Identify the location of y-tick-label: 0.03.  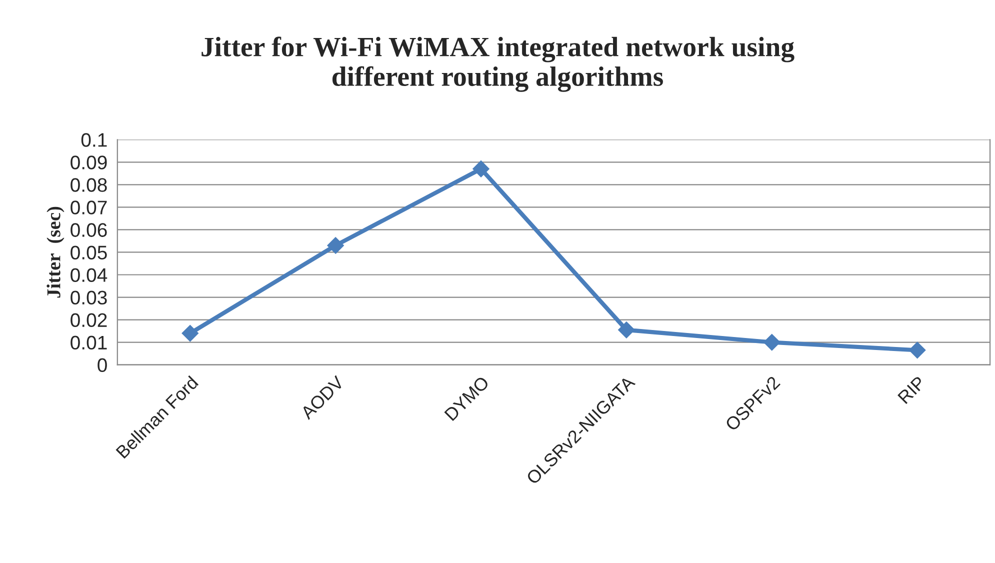
(88, 297).